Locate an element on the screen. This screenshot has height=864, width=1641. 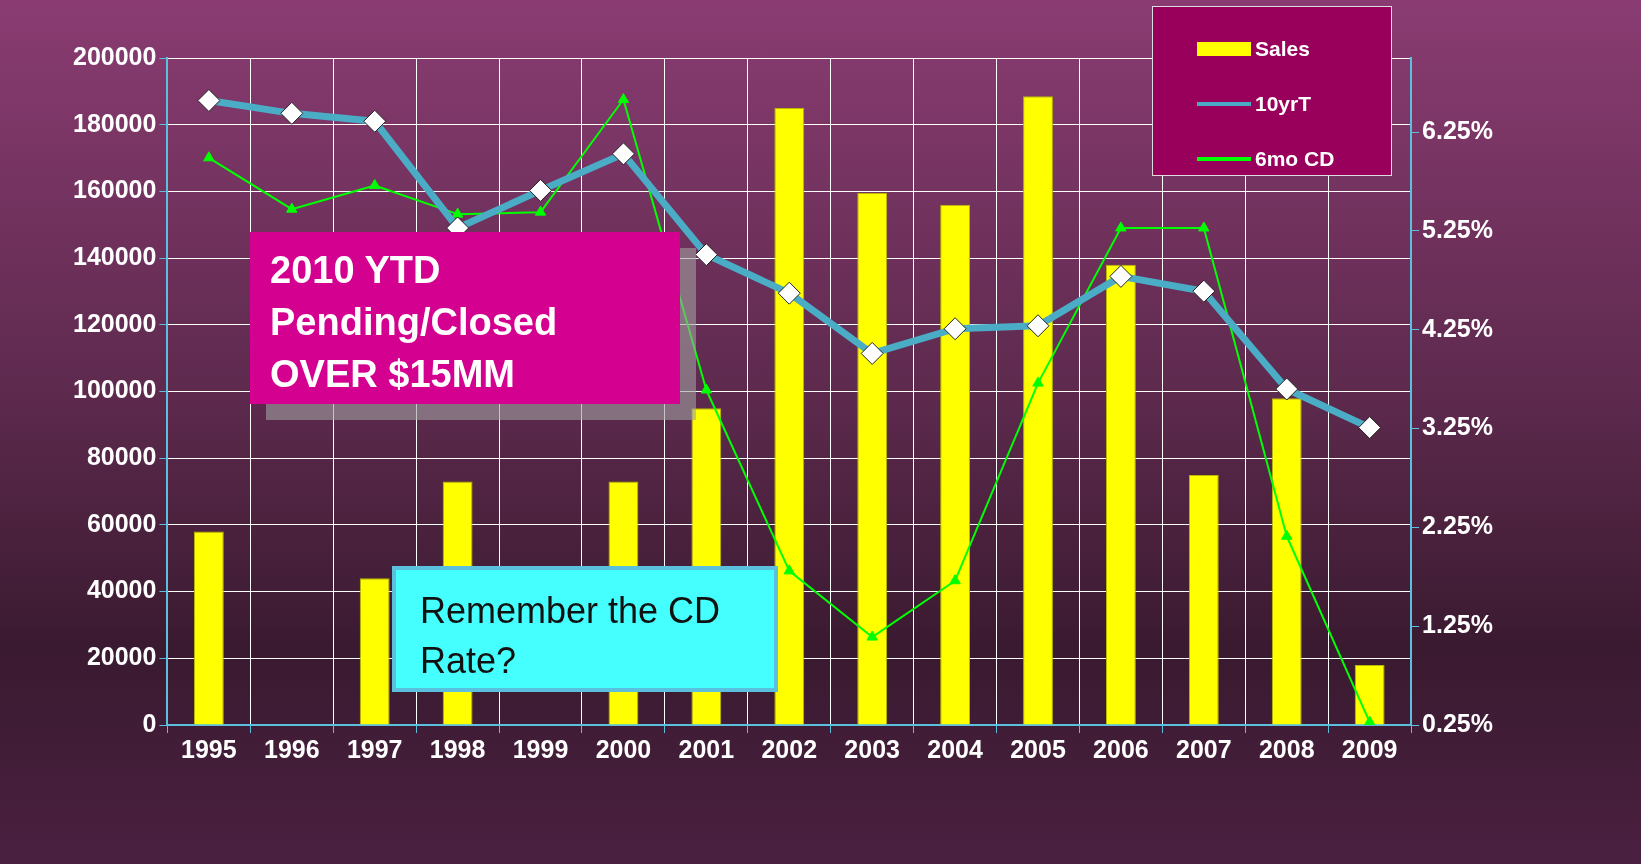
y-tick-label: 80000 is located at coordinates (121, 456).